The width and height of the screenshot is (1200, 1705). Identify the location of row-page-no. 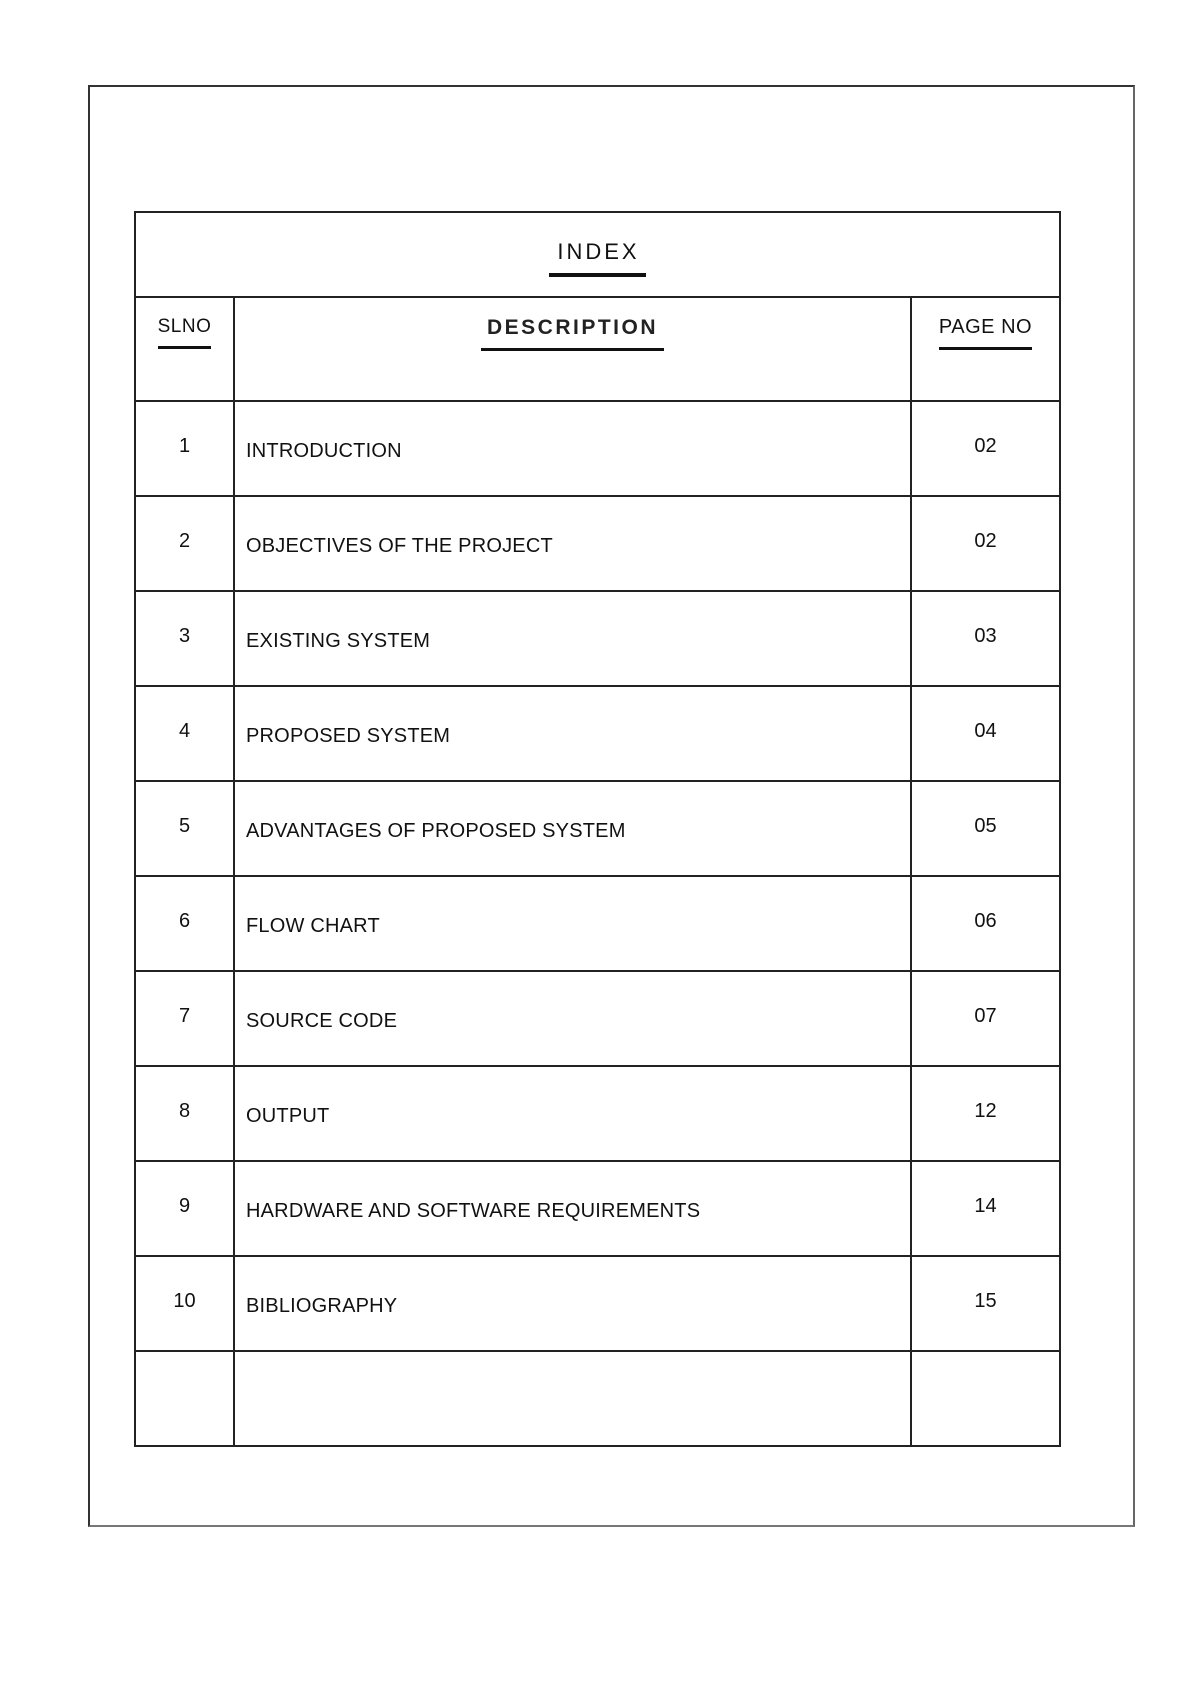
(985, 1398).